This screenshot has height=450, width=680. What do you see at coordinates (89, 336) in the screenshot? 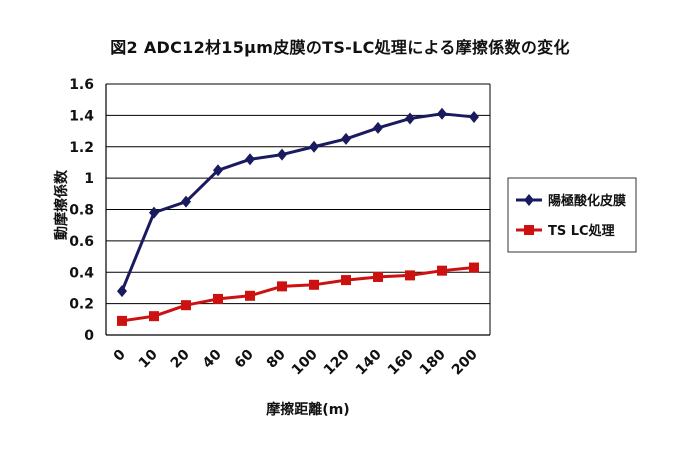
I see `y-tick-label: 0` at bounding box center [89, 336].